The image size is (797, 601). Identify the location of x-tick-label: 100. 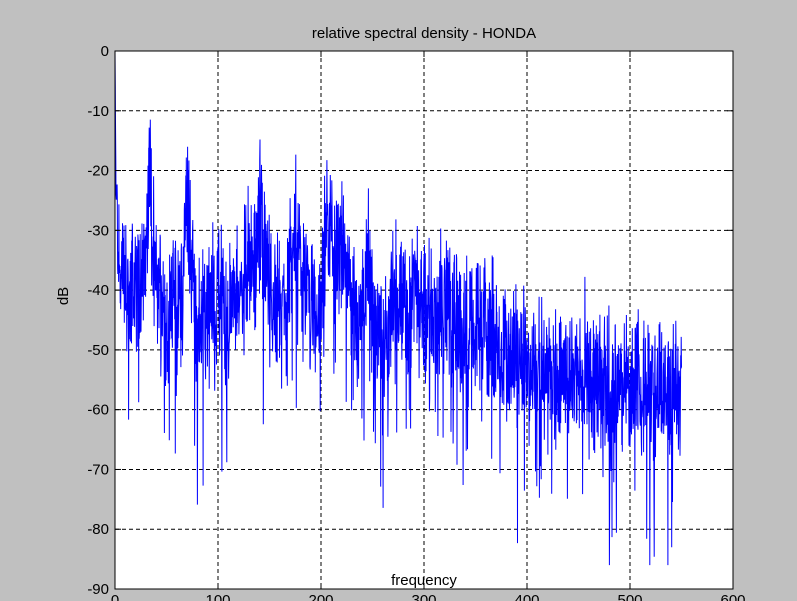
(217, 596).